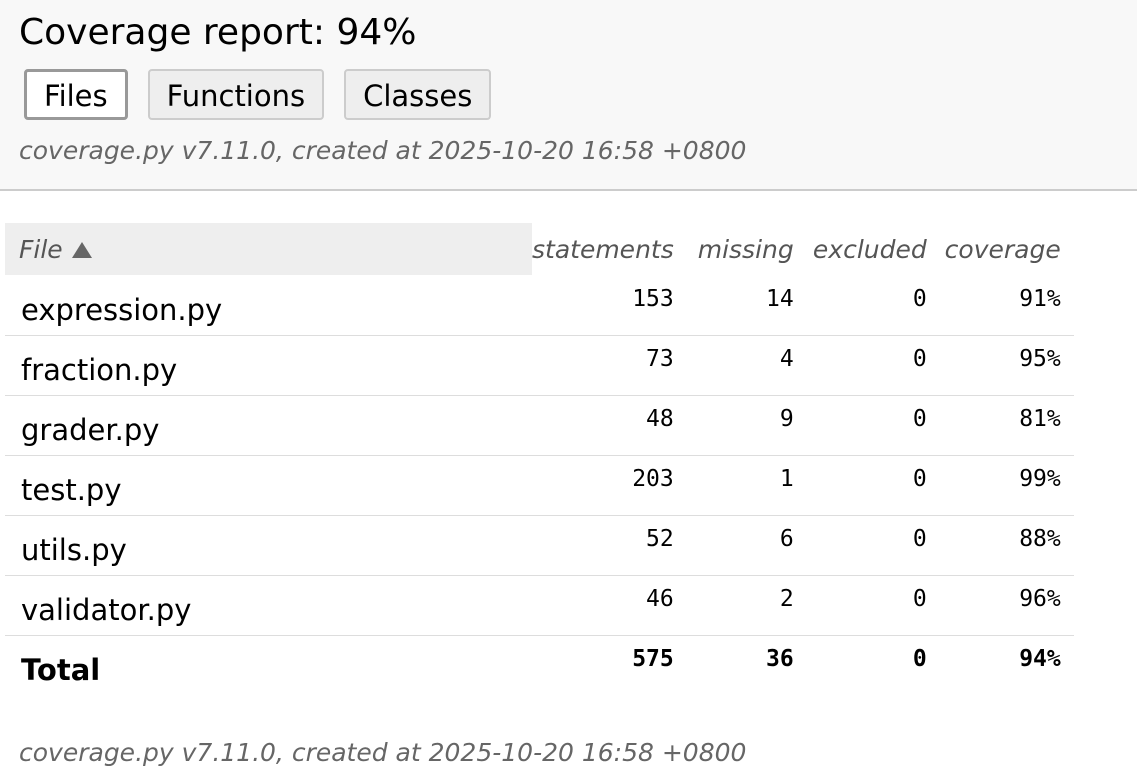 The height and width of the screenshot is (783, 1137). Describe the element at coordinates (76, 94) in the screenshot. I see `tab: Files` at that location.